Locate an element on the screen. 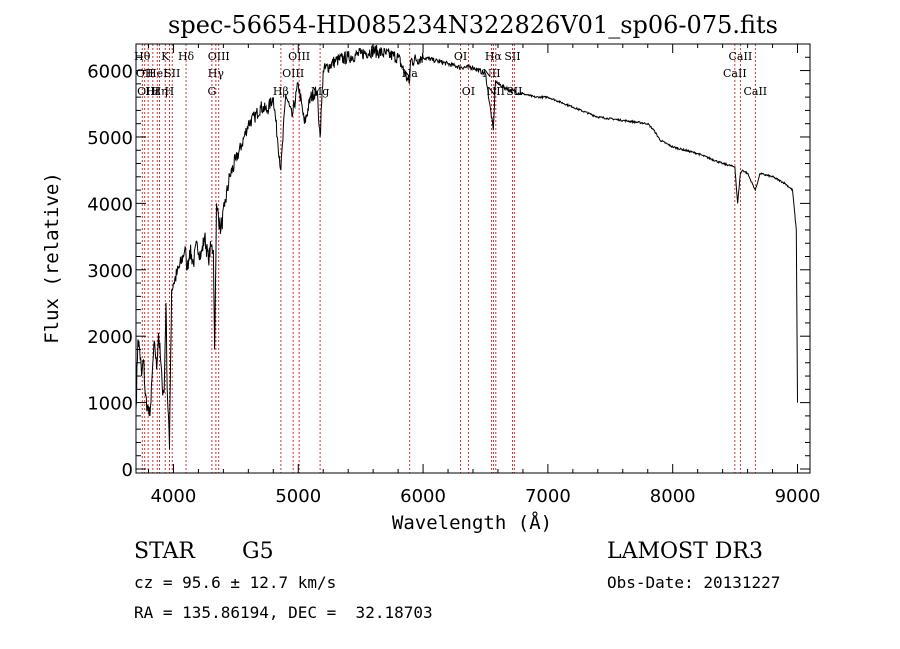 This screenshot has height=649, width=900. x-tick-label-5: 9000 is located at coordinates (798, 496).